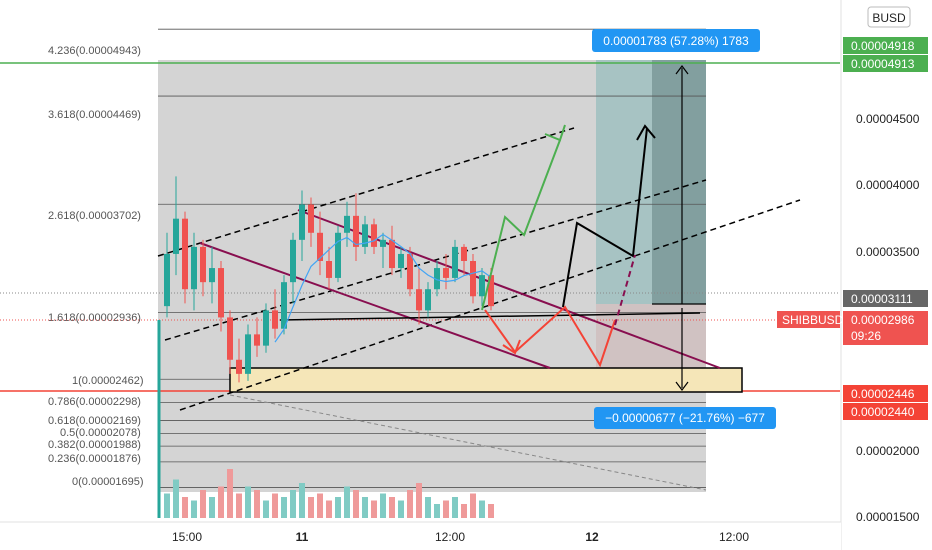 This screenshot has width=932, height=550. What do you see at coordinates (555, 133) in the screenshot?
I see `bullish-arrowhead` at bounding box center [555, 133].